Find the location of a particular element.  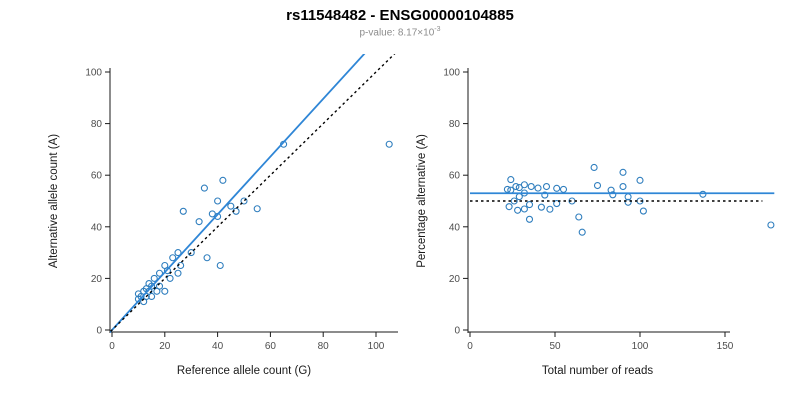

figure-subtitle: p-value: 8.17×10-3 is located at coordinates (400, 32).